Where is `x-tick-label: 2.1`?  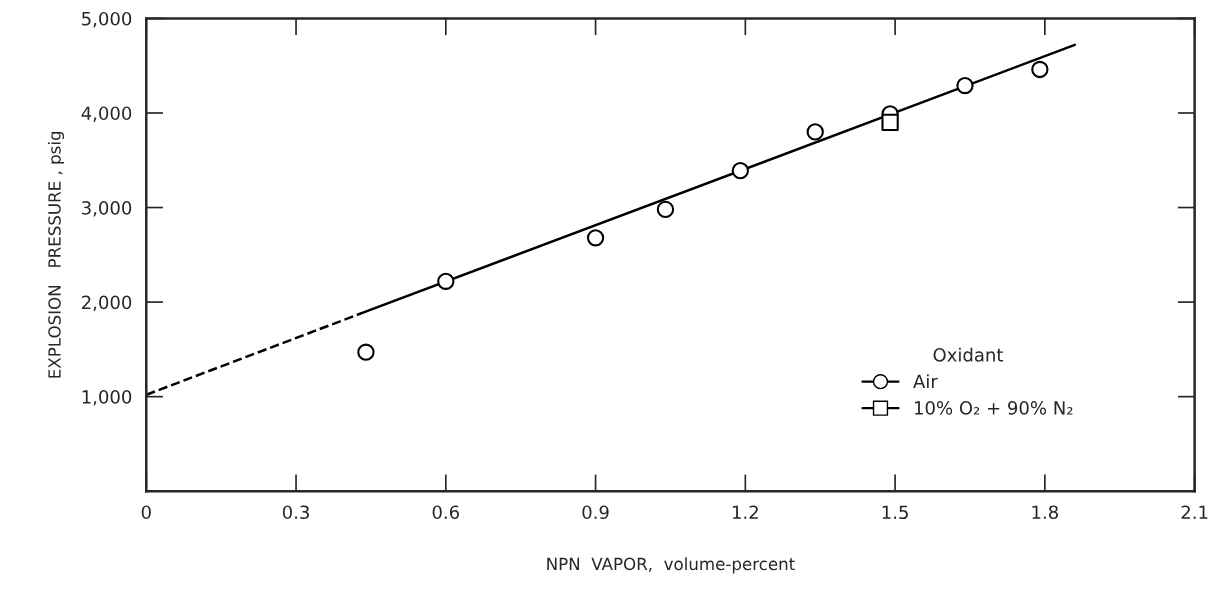
x-tick-label: 2.1 is located at coordinates (1194, 512).